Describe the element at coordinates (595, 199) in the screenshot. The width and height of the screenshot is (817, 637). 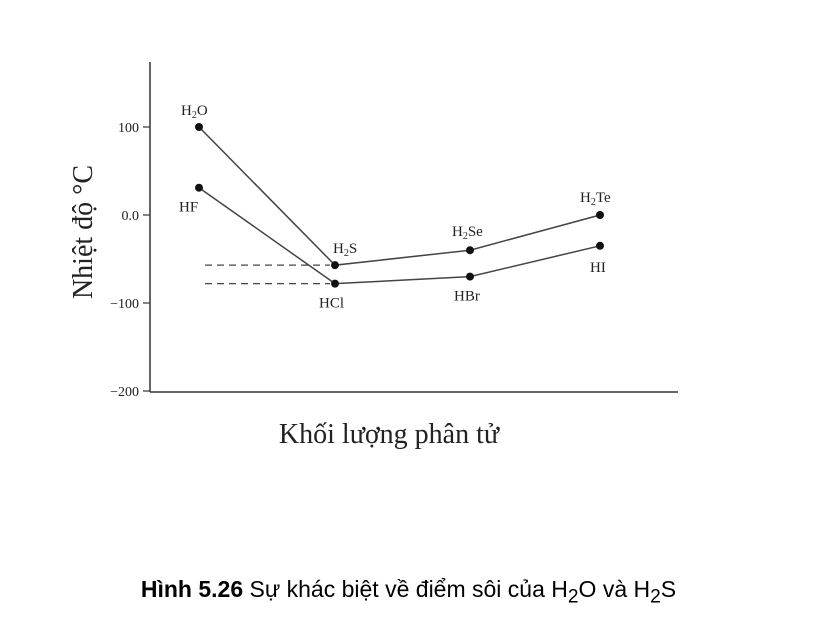
I see `point-label: H2Te` at that location.